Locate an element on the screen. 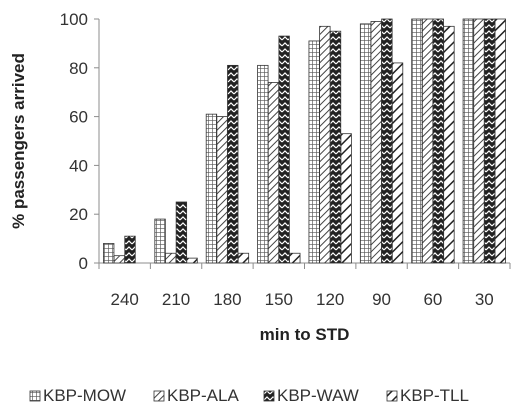 The height and width of the screenshot is (410, 512). x-tick-label: 60 is located at coordinates (432, 299).